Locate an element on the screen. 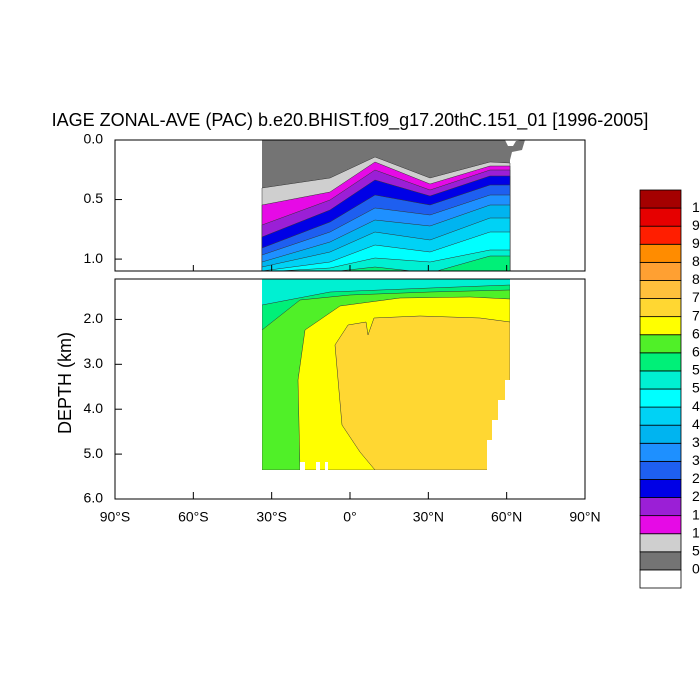  x-tick-label: 90°N is located at coordinates (584, 517).